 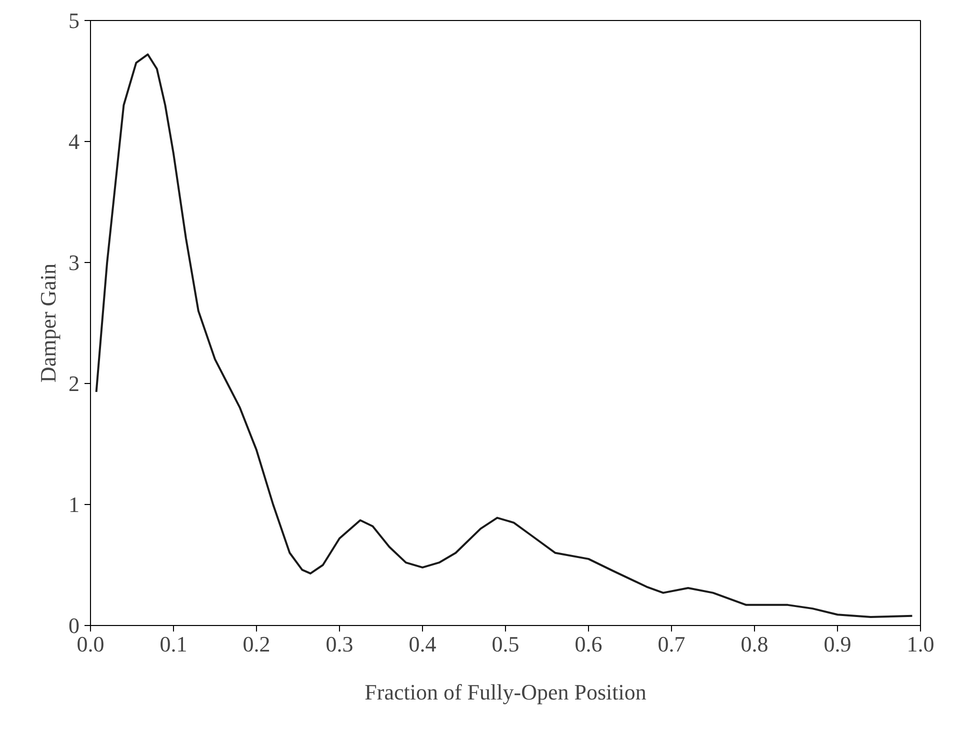 I want to click on x-tick-label: 0.4, so click(x=422, y=644).